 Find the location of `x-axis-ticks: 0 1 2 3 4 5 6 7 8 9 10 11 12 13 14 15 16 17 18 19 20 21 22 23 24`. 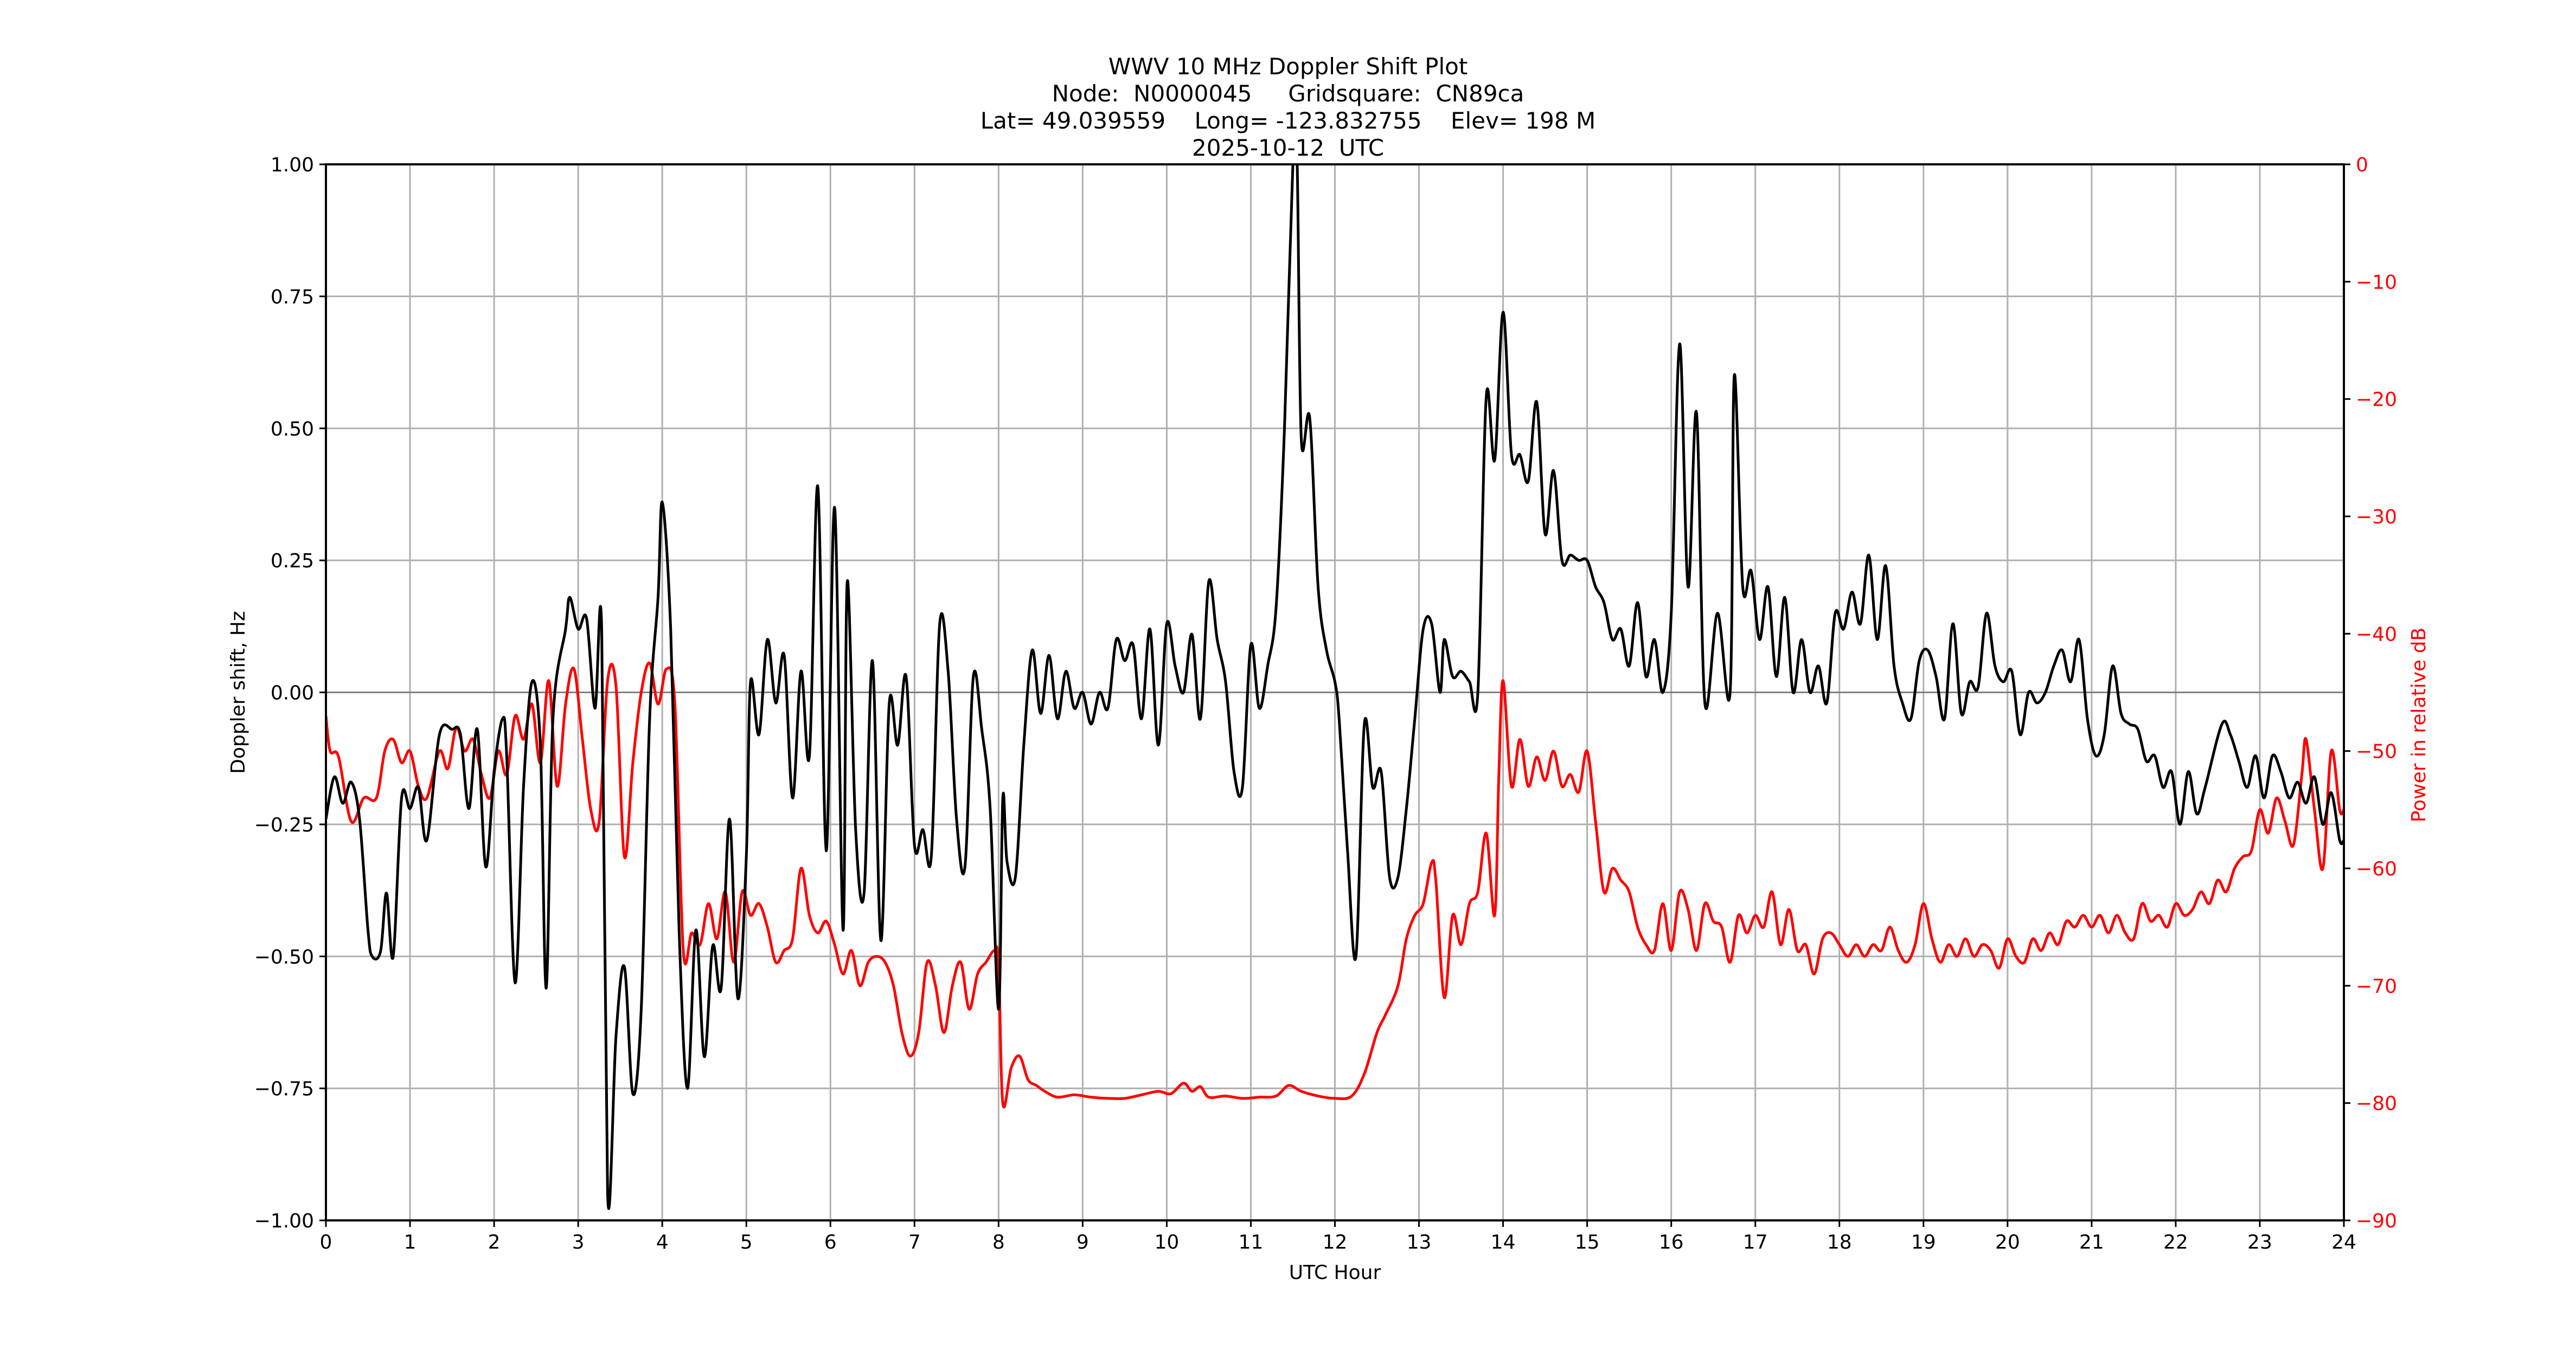

x-axis-ticks: 0 1 2 3 4 5 6 7 8 9 10 11 12 13 14 15 16 17 18 19 20 21 22 23 24 is located at coordinates (1338, 1236).